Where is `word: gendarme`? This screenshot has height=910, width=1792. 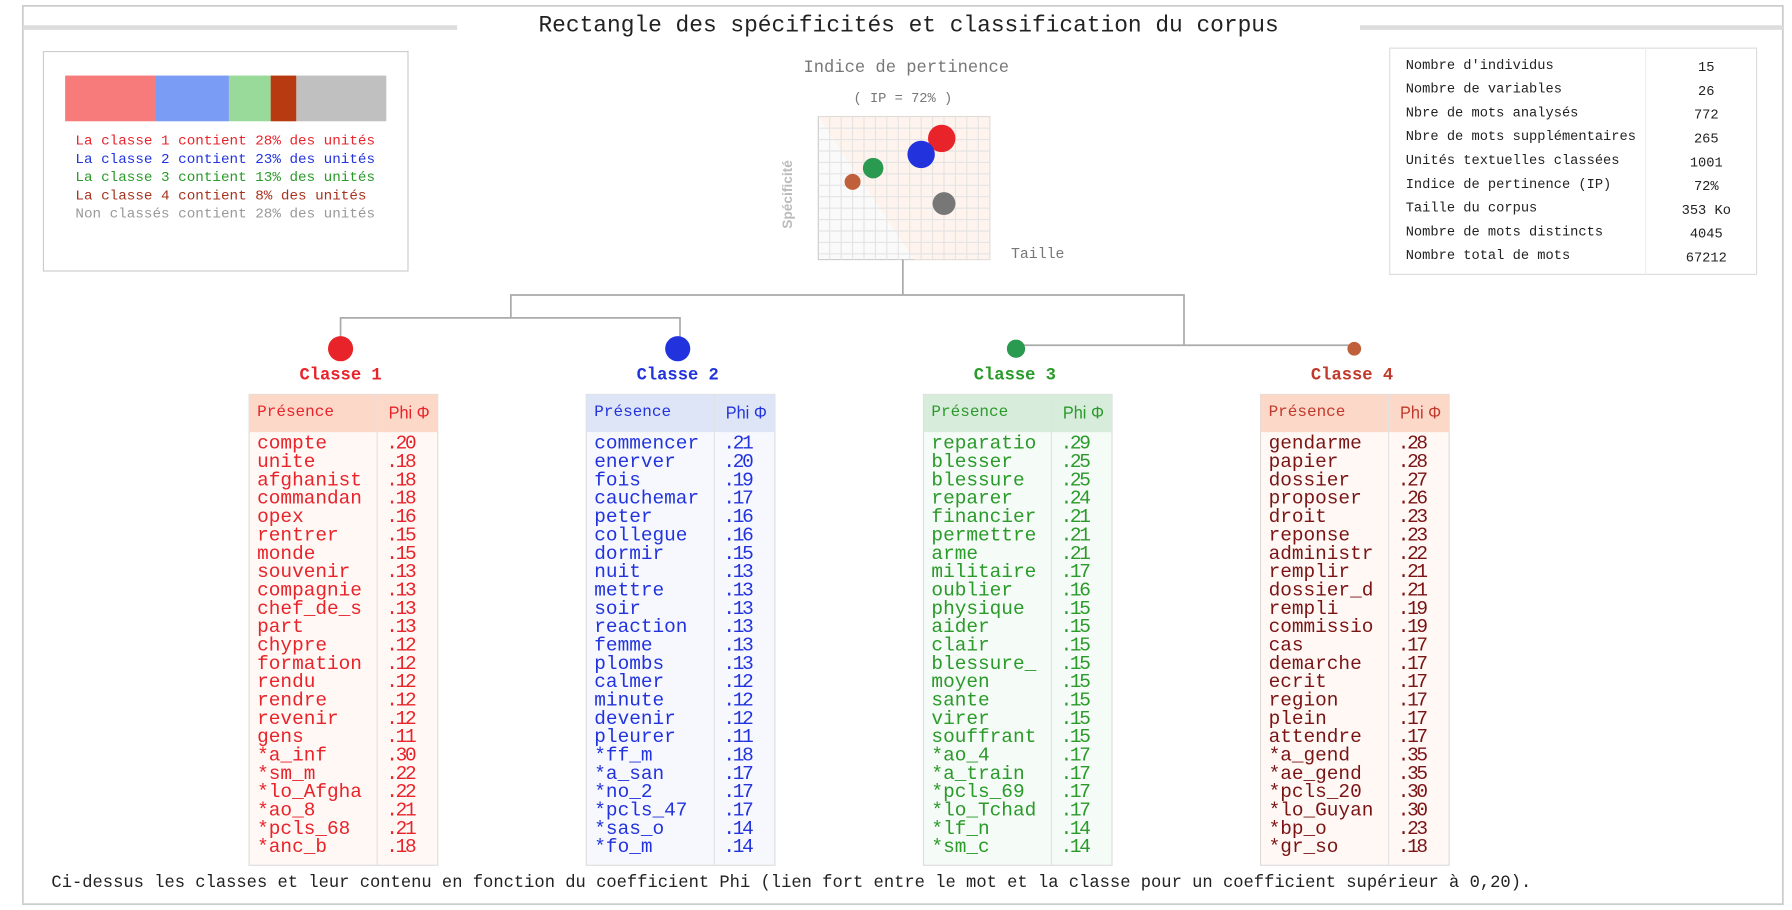
word: gendarme is located at coordinates (1315, 444).